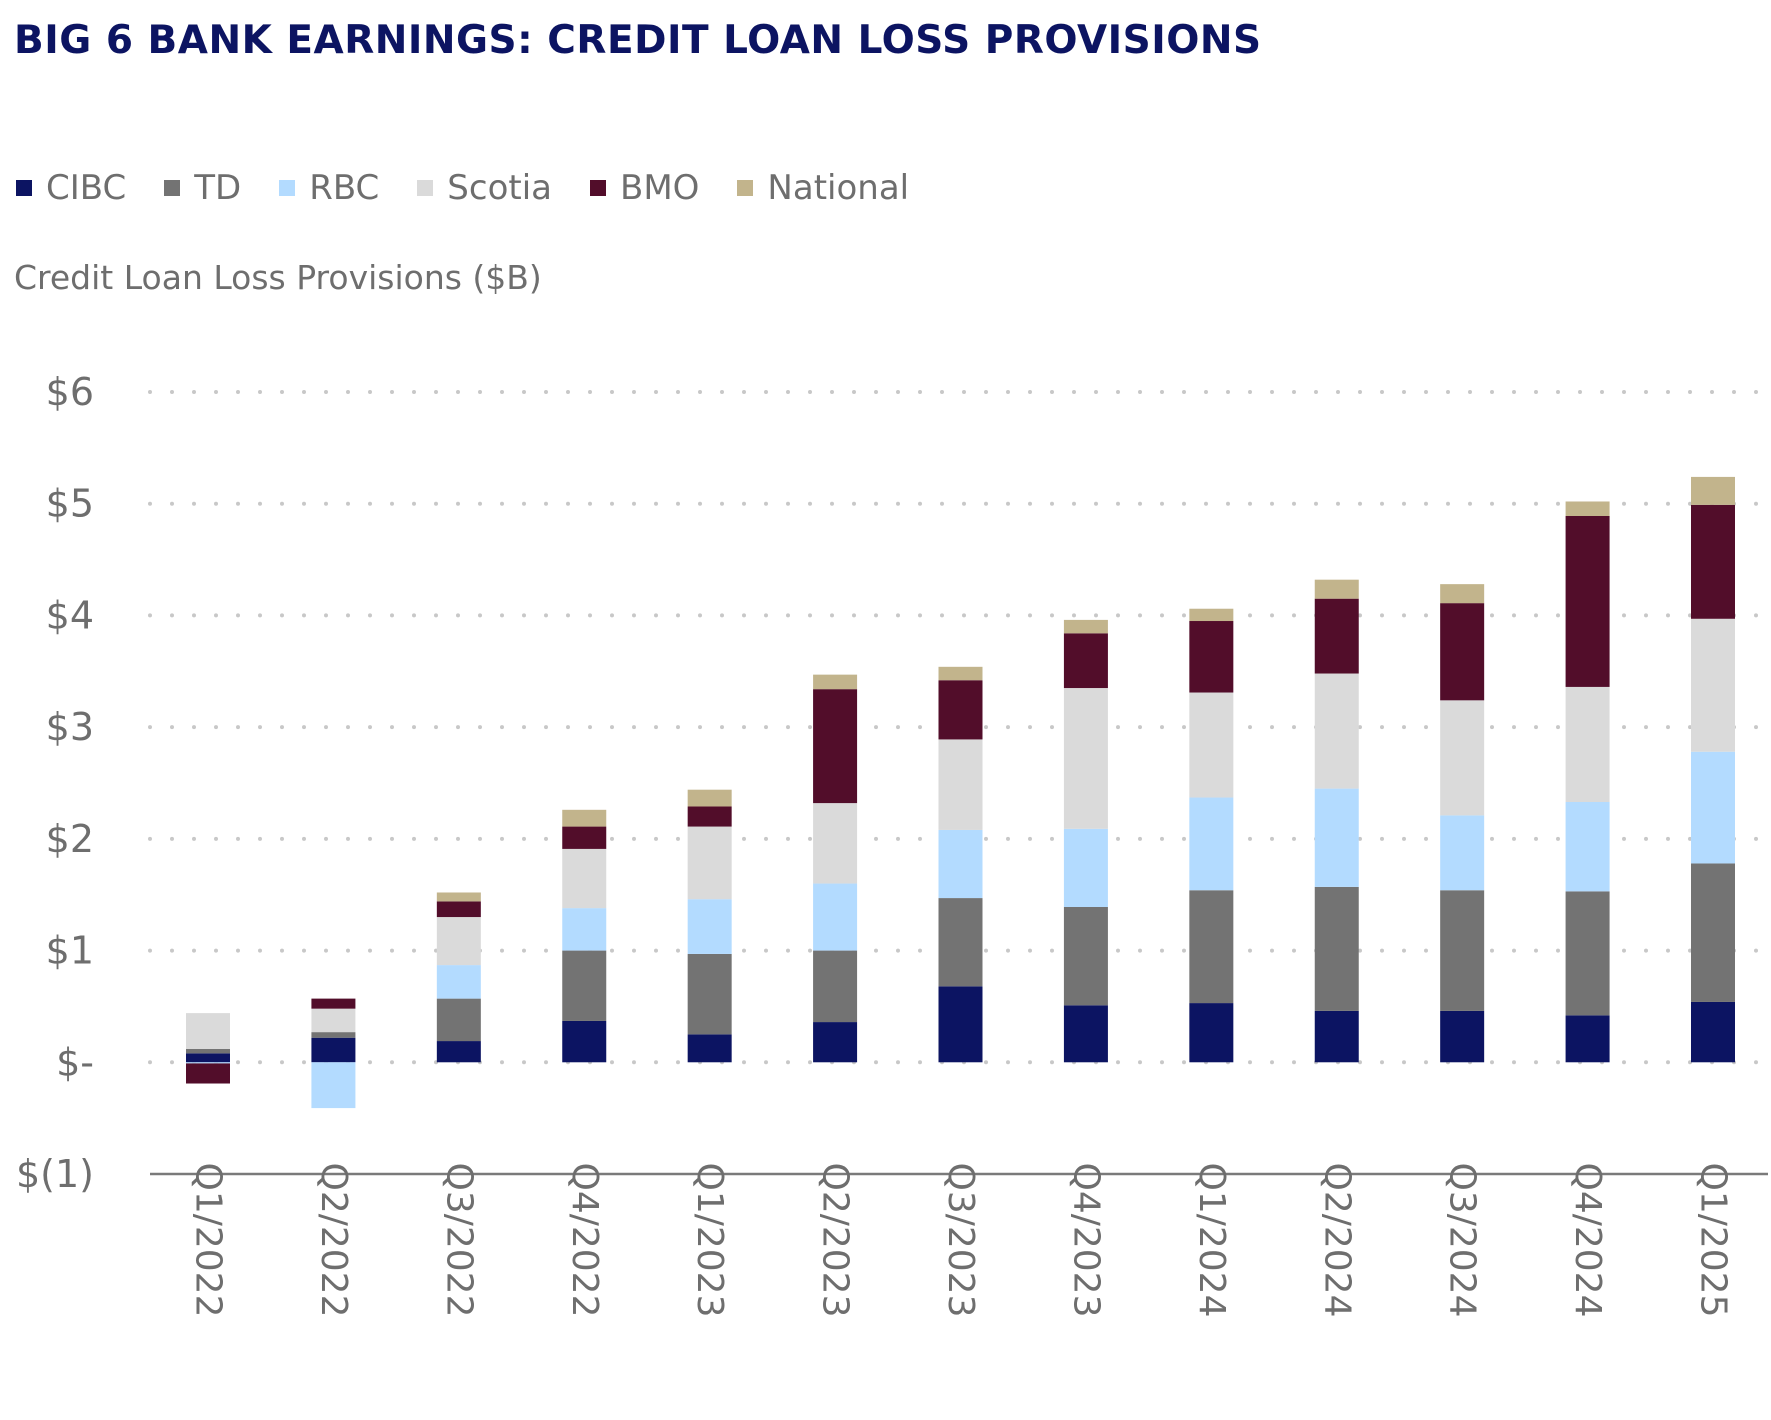 The width and height of the screenshot is (1771, 1420). Describe the element at coordinates (1587, 953) in the screenshot. I see `bar-td-q4-2024` at that location.